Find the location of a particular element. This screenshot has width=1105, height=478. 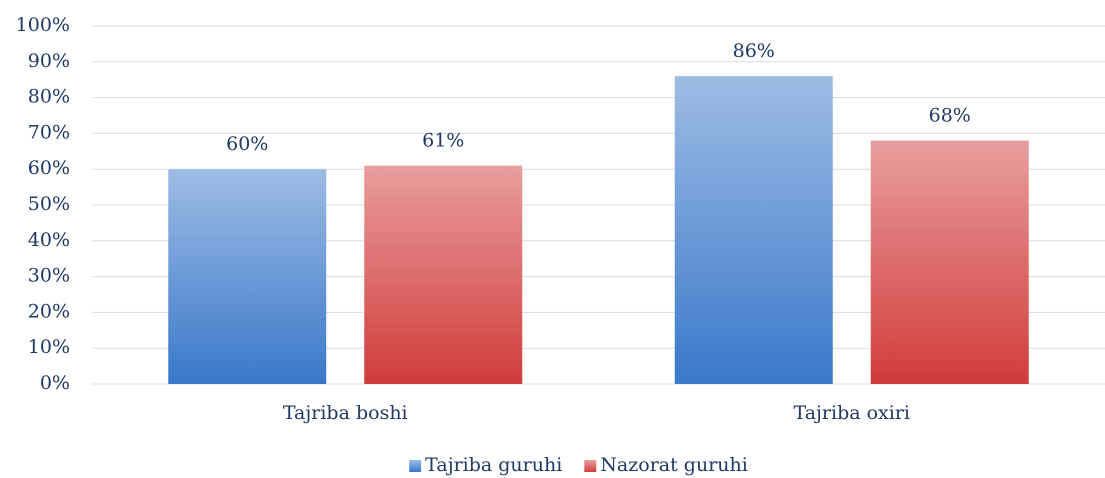

x-tick-label: Tajriba boshi is located at coordinates (345, 413).